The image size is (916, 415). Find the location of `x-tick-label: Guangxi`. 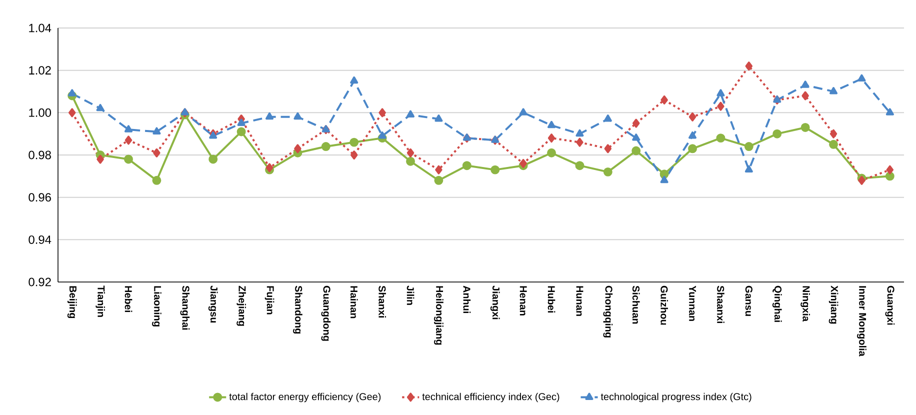

x-tick-label: Guangxi is located at coordinates (890, 305).